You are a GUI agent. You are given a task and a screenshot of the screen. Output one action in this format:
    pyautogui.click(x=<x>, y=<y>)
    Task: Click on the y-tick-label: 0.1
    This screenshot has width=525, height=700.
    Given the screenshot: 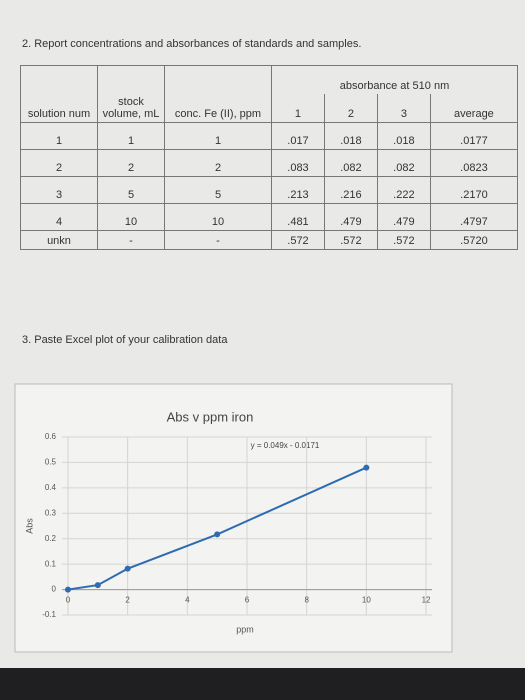 What is the action you would take?
    pyautogui.click(x=51, y=563)
    